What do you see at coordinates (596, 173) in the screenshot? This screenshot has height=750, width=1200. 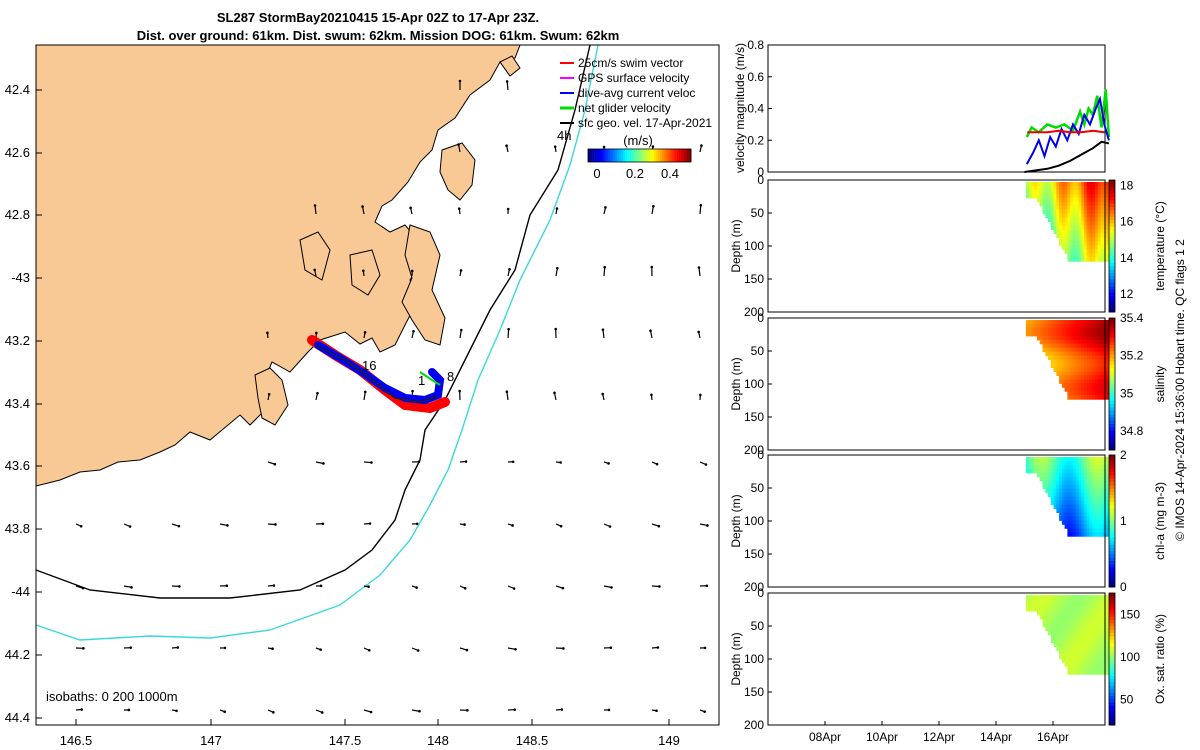 I see `colorbar-tick-0: 0` at bounding box center [596, 173].